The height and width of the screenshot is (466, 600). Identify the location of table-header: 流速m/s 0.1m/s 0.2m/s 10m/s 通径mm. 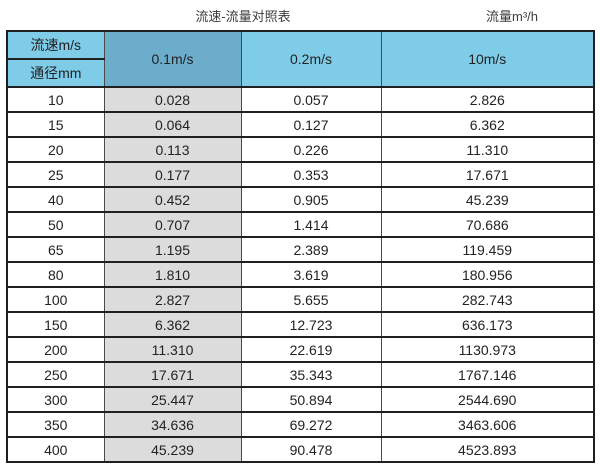
(300, 59).